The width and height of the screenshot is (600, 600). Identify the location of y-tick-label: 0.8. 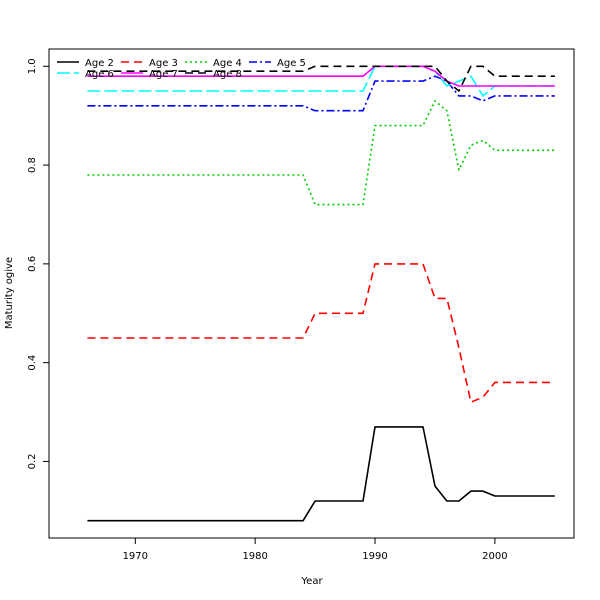
(32, 165).